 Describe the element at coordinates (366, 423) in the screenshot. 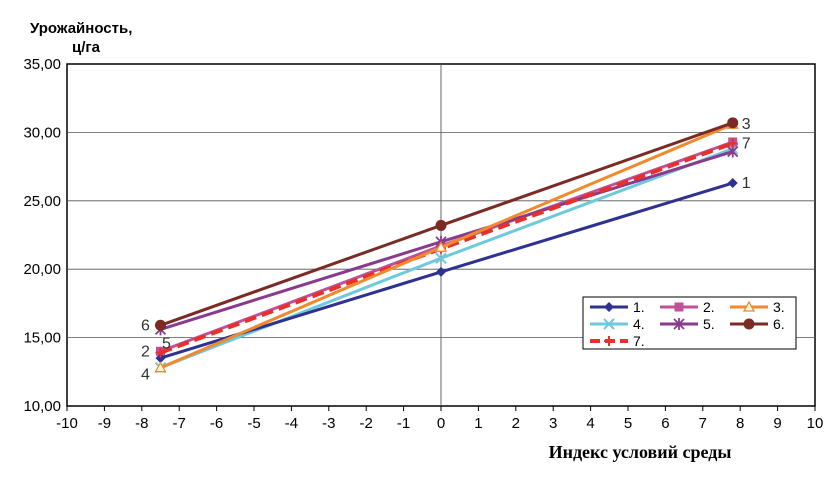

I see `x-tick-label: -2` at that location.